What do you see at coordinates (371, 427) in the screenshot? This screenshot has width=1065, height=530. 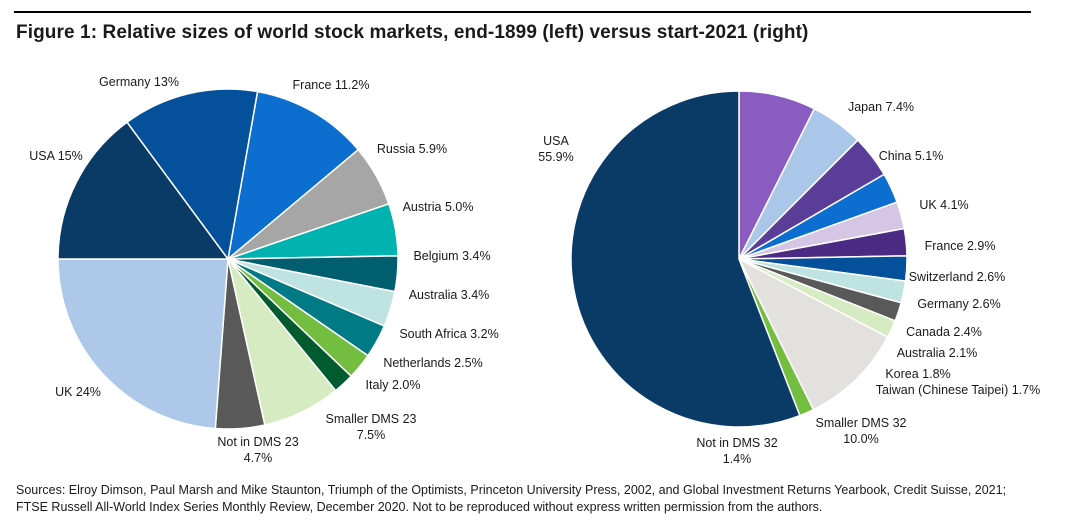 I see `slice-label: Smaller DMS 23 7.5%` at bounding box center [371, 427].